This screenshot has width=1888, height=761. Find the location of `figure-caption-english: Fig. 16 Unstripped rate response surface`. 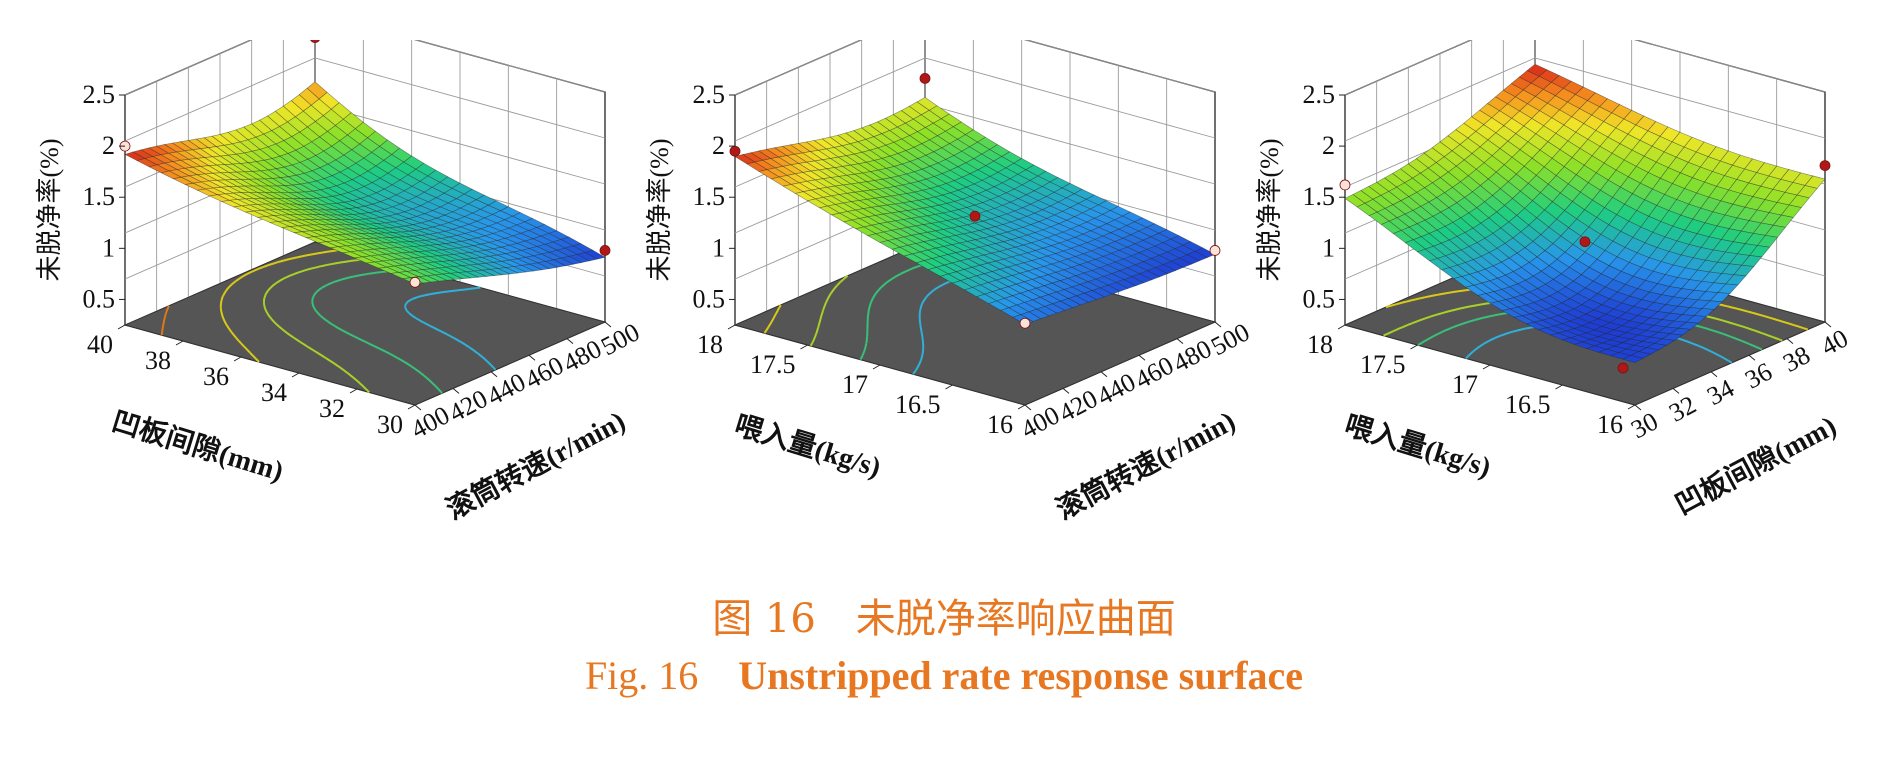

figure-caption-english: Fig. 16 Unstripped rate response surface is located at coordinates (944, 675).